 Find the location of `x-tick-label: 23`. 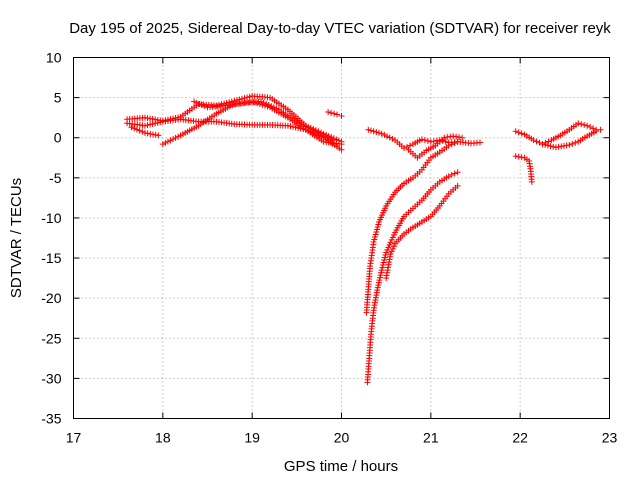

x-tick-label: 23 is located at coordinates (610, 438).